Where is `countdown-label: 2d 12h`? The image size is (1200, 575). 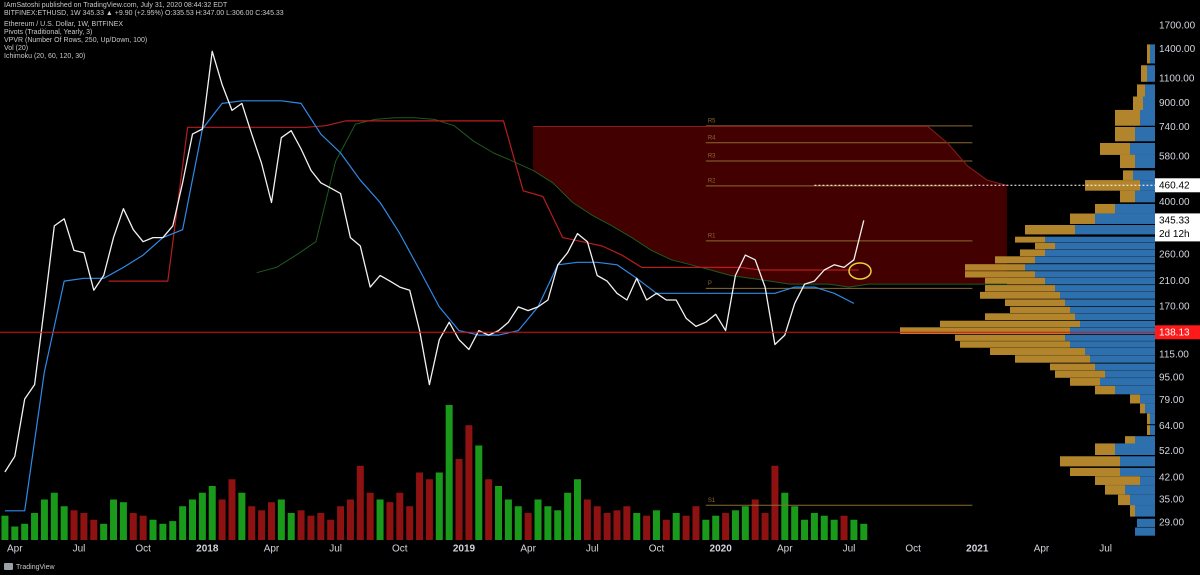 countdown-label: 2d 12h is located at coordinates (1174, 234).